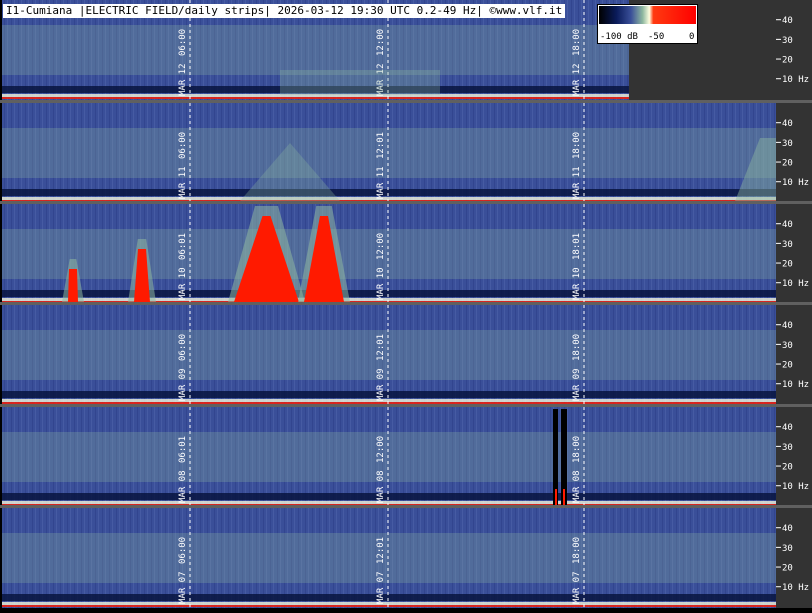 This screenshot has height=613, width=812. I want to click on scale-label-min: -100 dB, so click(619, 37).